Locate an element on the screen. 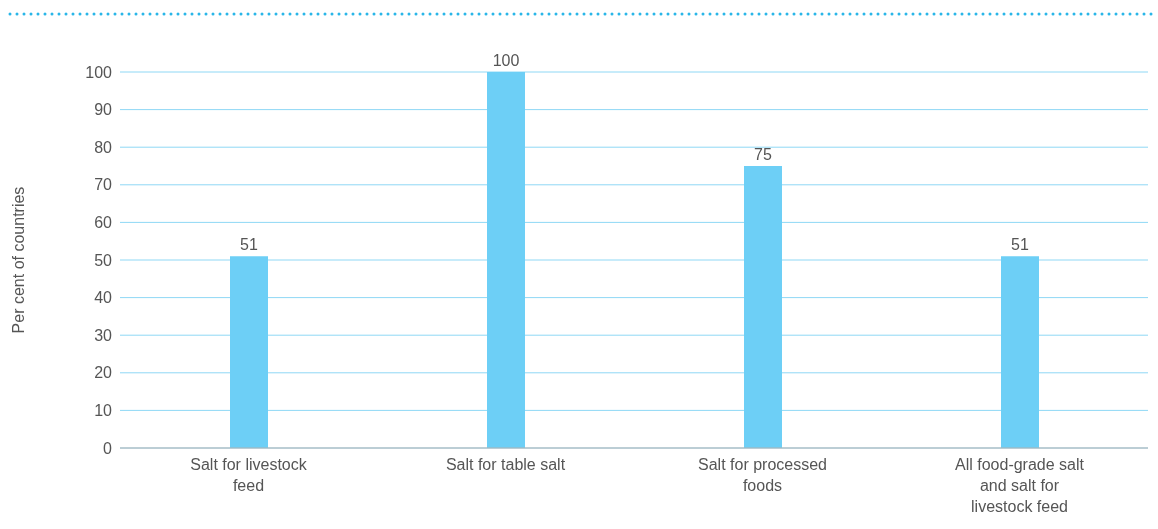  y-tick-label: 0 is located at coordinates (108, 448).